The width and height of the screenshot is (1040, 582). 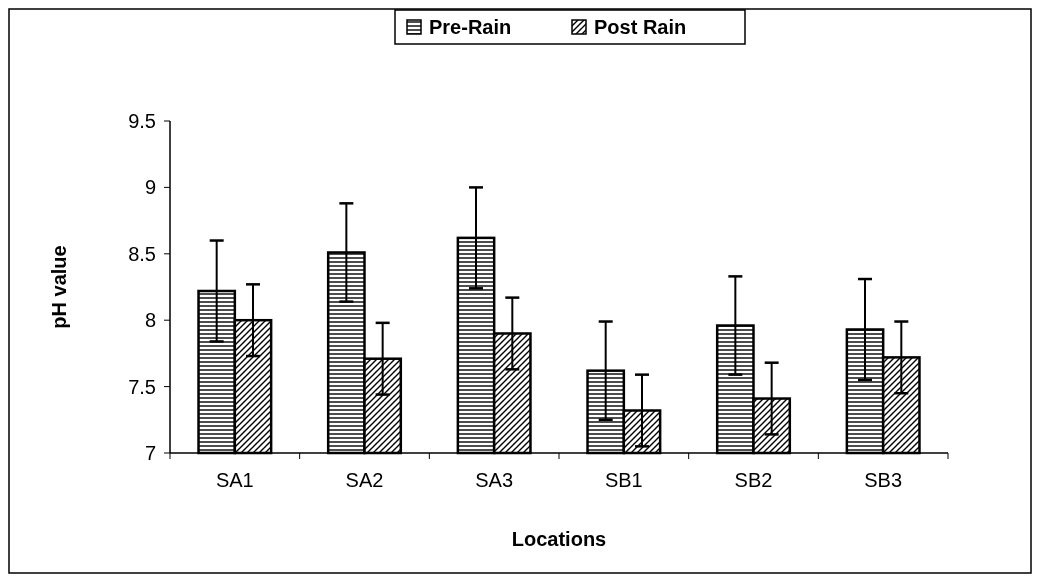 I want to click on y-tick-label: 7, so click(x=150, y=453).